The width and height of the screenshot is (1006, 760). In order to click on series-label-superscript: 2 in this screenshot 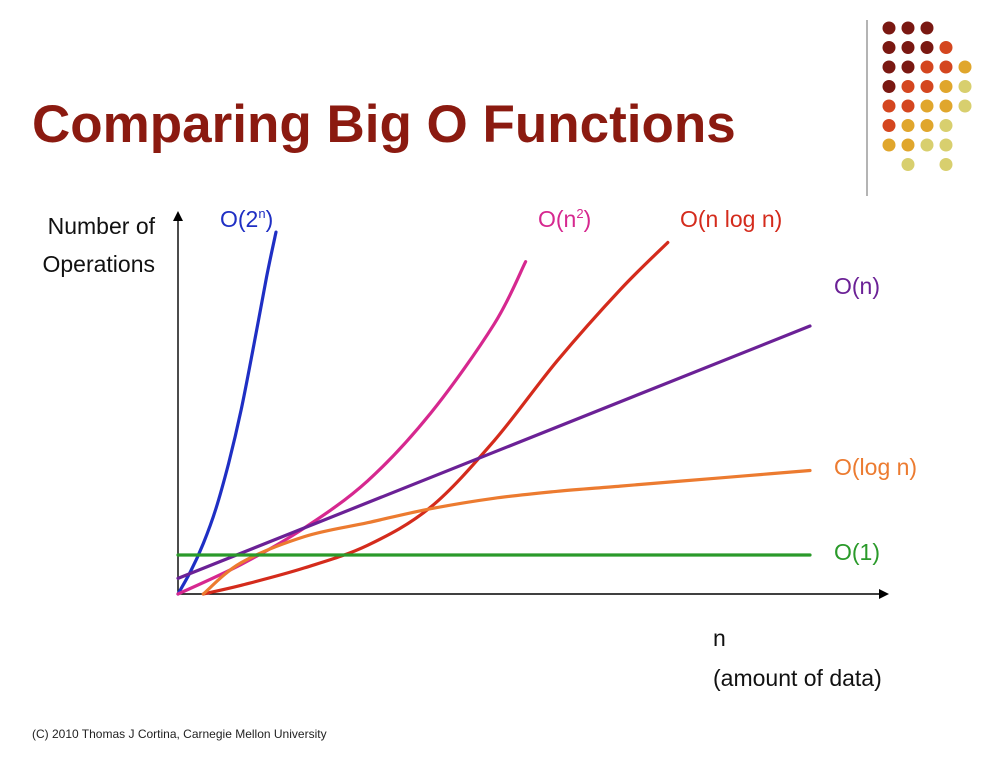, I will do `click(579, 213)`.